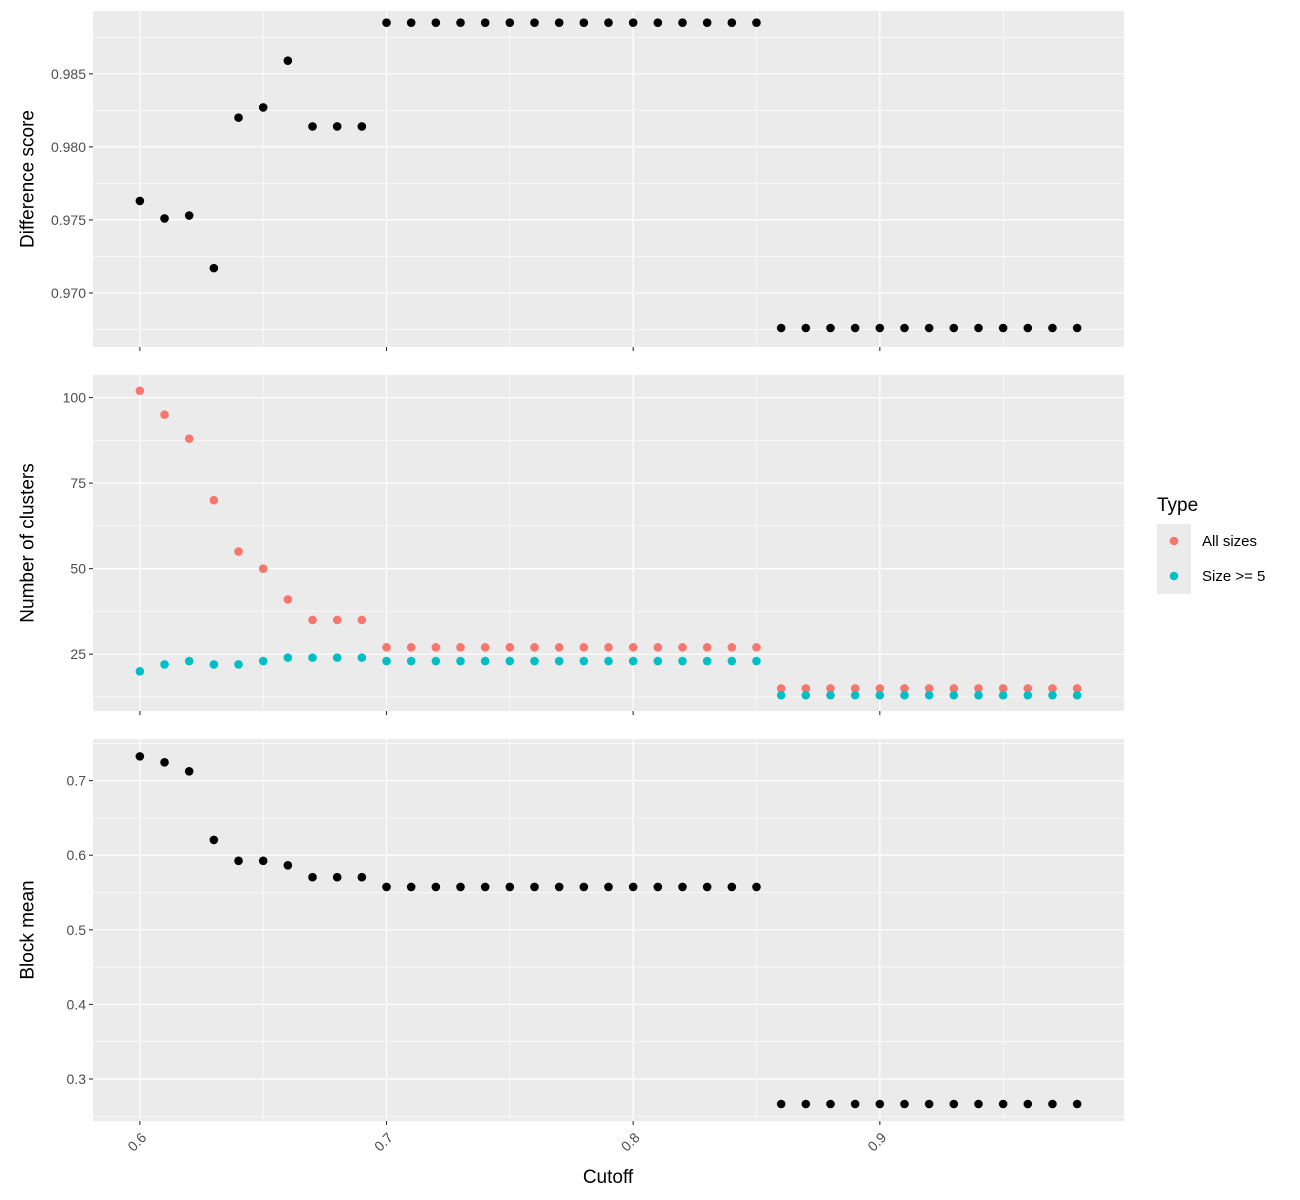 The image size is (1300, 1200). Describe the element at coordinates (876, 1141) in the screenshot. I see `x-tick-label: 0.9` at that location.